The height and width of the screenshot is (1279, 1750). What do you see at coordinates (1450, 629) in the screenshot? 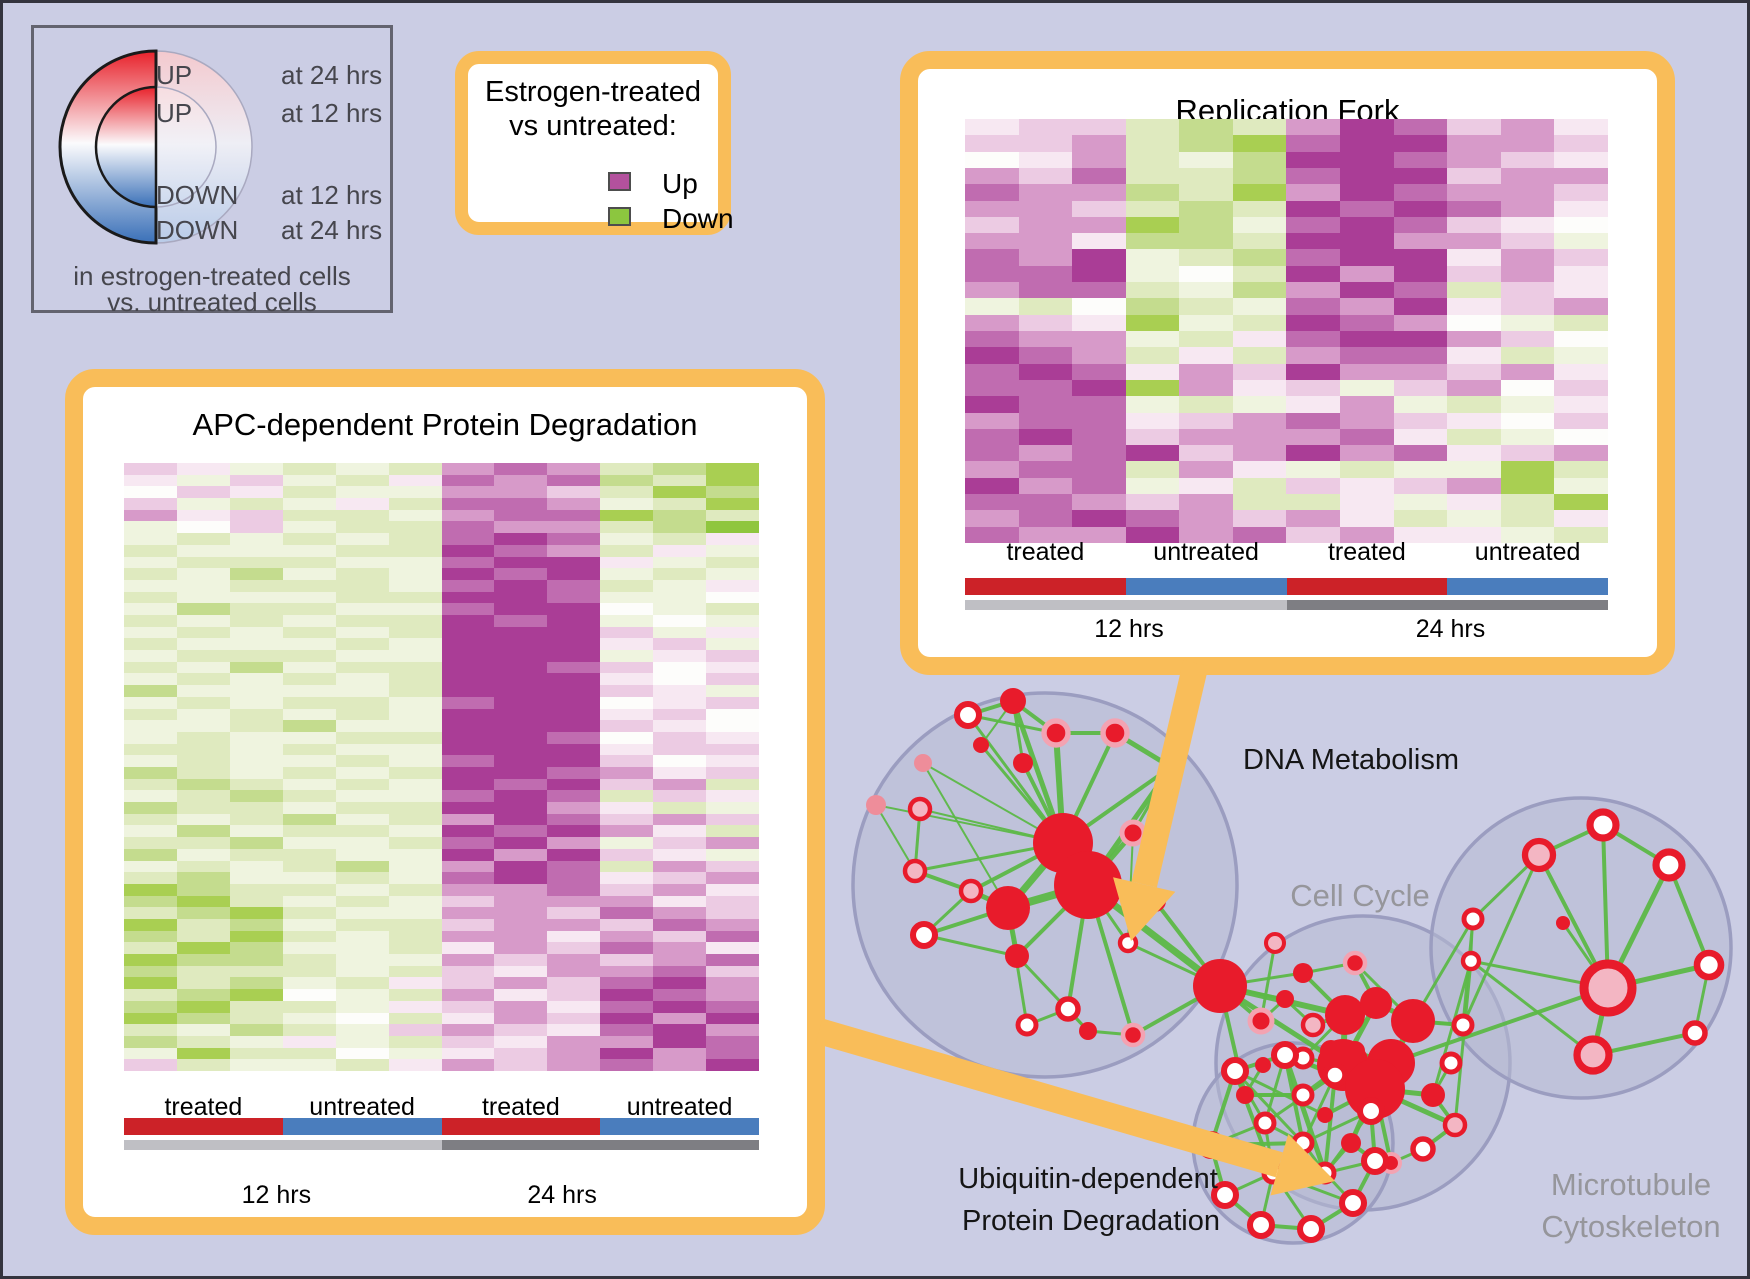
I see `time-label-24hrs: 24 hrs` at bounding box center [1450, 629].